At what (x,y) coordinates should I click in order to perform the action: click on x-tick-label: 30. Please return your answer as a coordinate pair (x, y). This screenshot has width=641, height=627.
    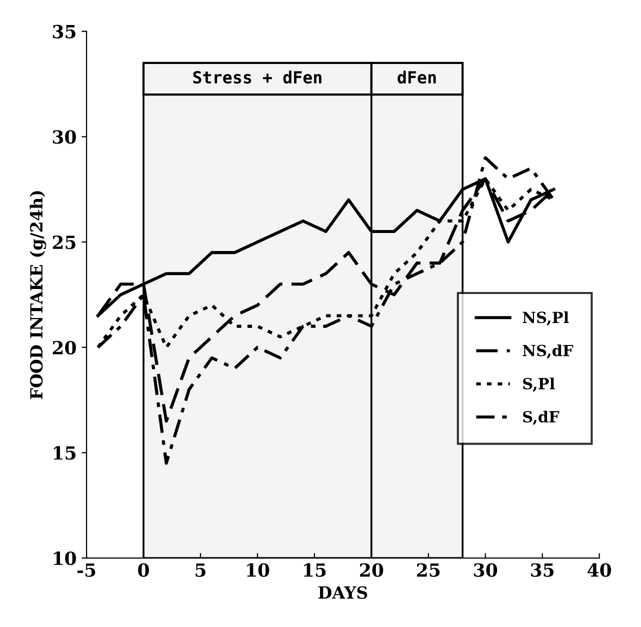
    Looking at the image, I should click on (486, 570).